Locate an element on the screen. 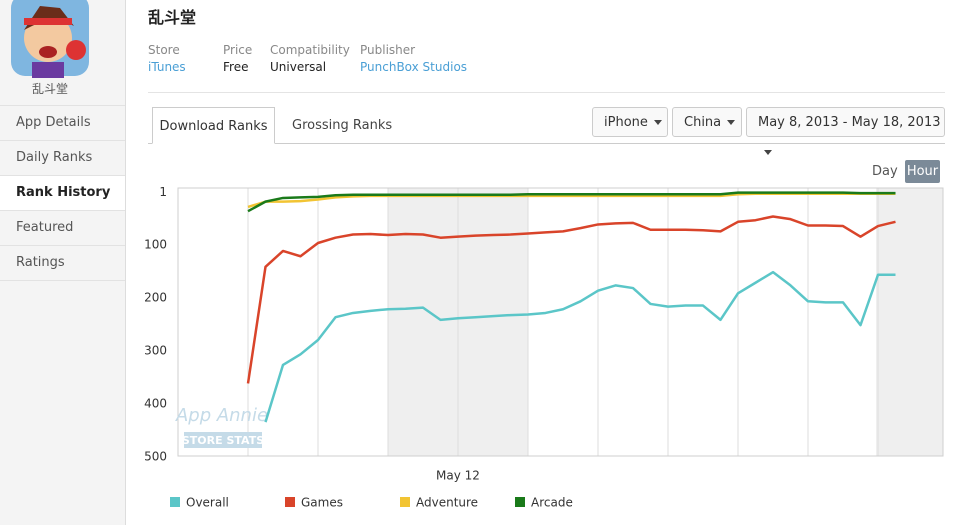  watermark-bg is located at coordinates (223, 440).